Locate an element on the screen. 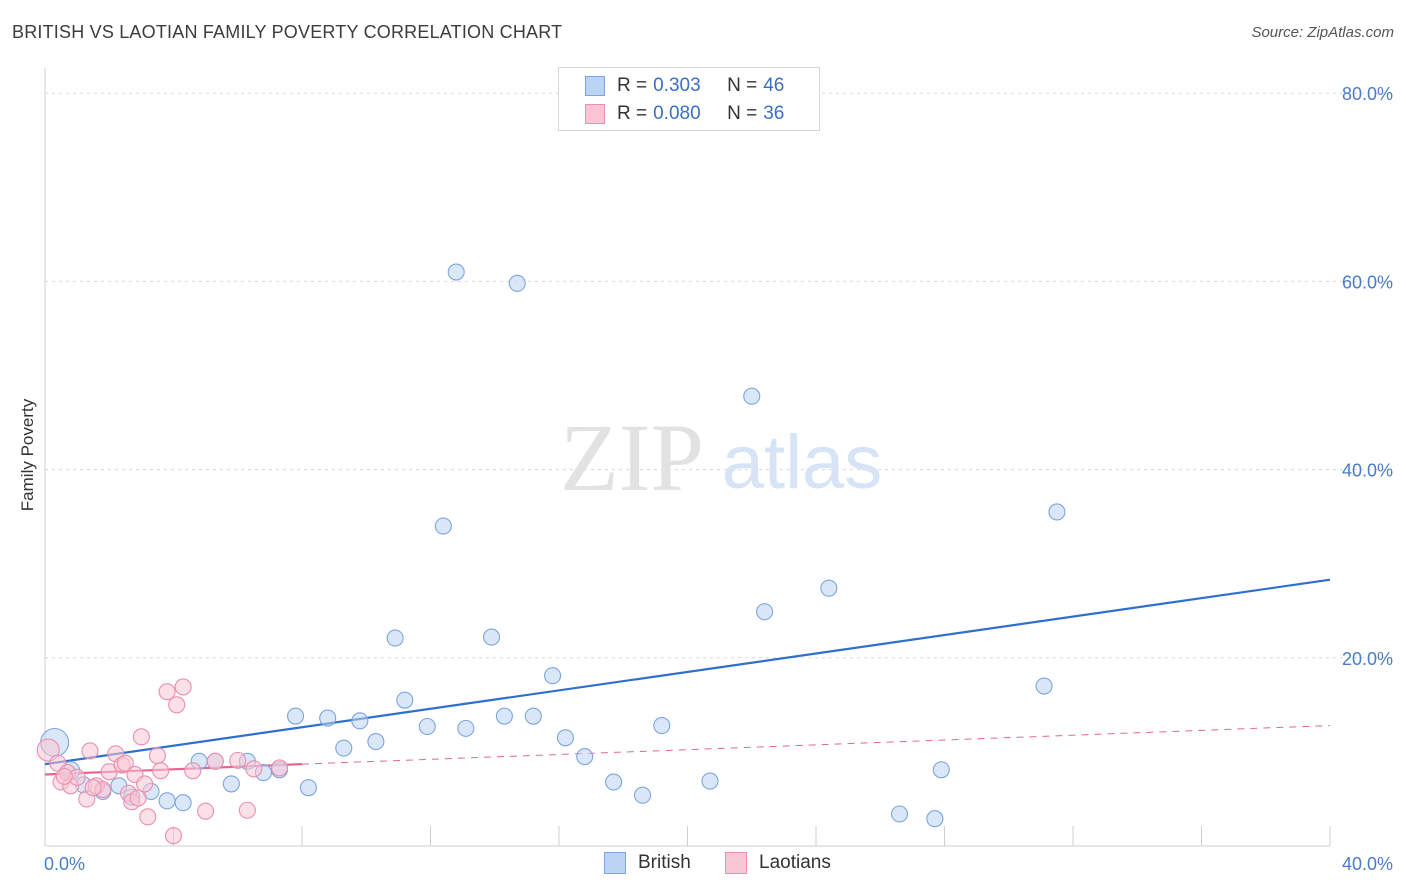 The height and width of the screenshot is (892, 1406). series-legend: British Laotians is located at coordinates (703, 865).